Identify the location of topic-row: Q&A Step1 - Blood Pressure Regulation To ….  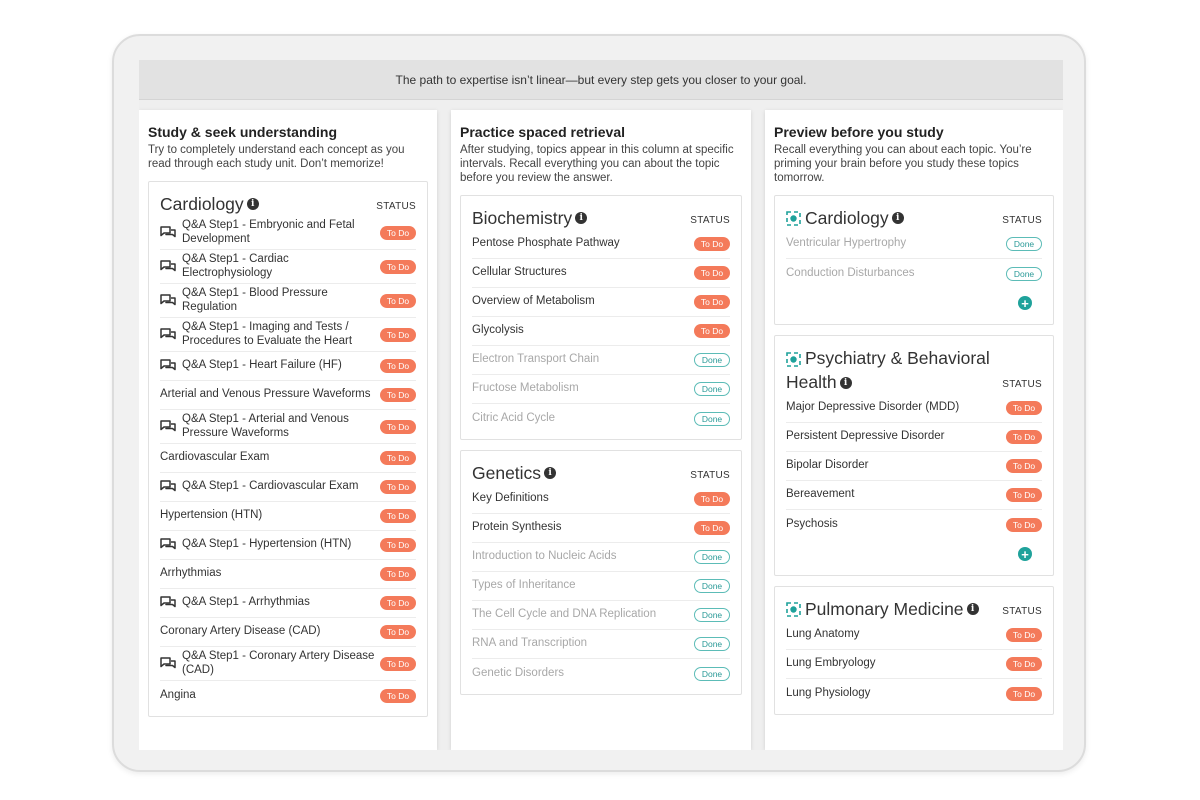
(288, 301).